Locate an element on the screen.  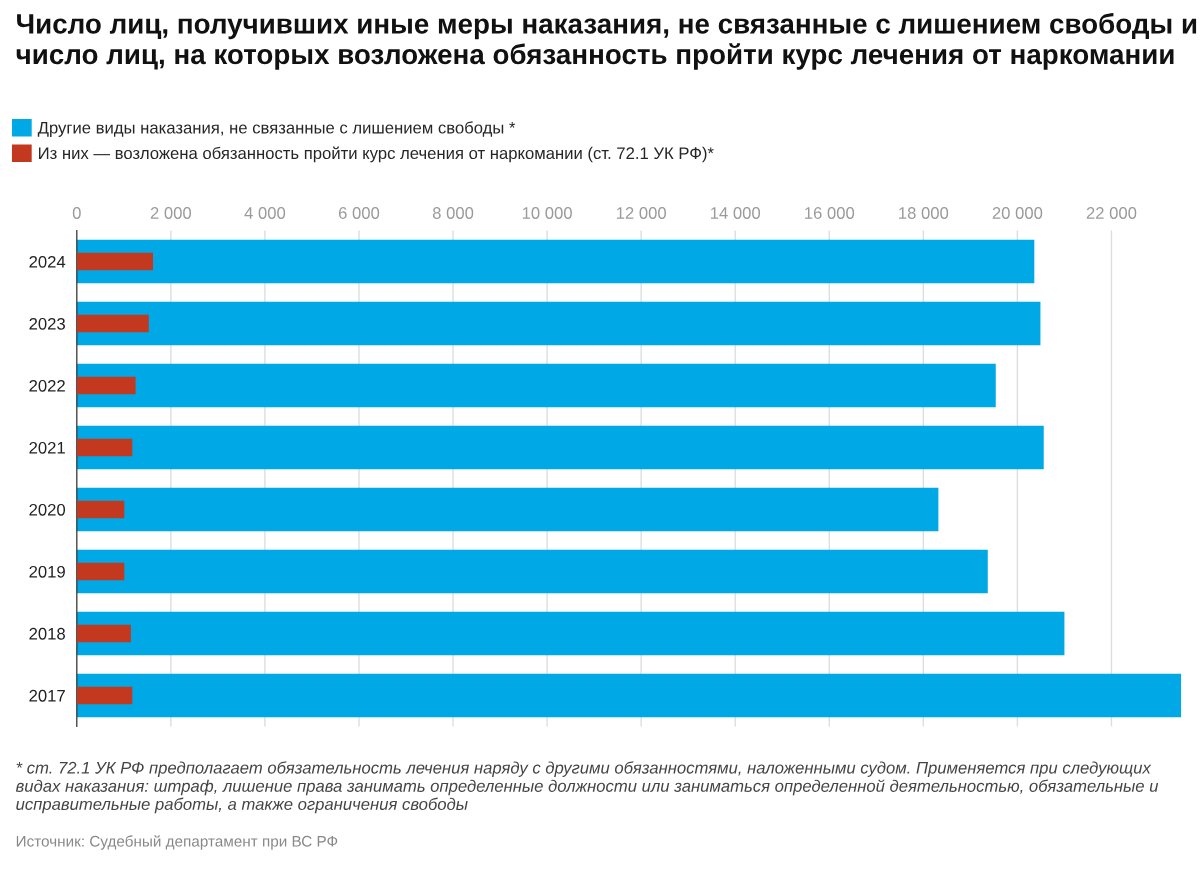
x-tick-label: 6 000 is located at coordinates (359, 213).